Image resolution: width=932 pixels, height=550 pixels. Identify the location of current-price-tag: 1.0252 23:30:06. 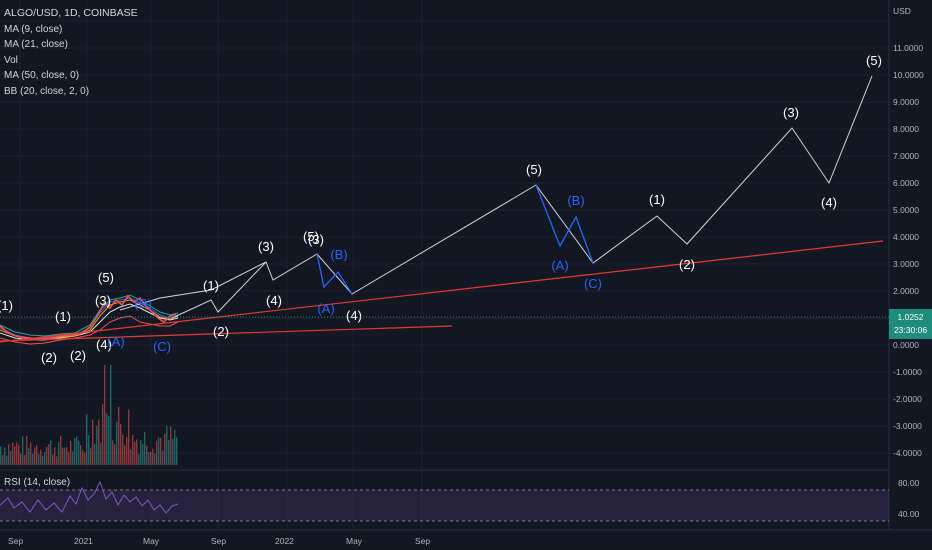
(910, 324).